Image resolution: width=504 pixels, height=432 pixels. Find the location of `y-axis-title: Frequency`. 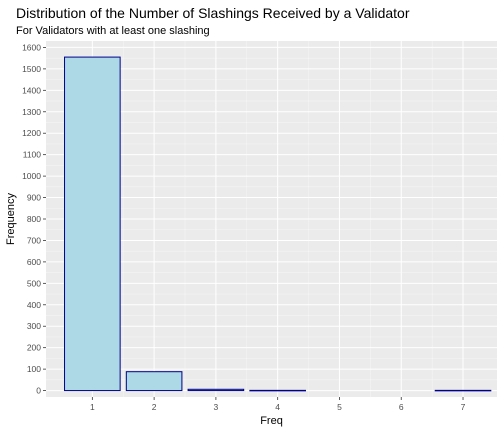

y-axis-title: Frequency is located at coordinates (11, 219).